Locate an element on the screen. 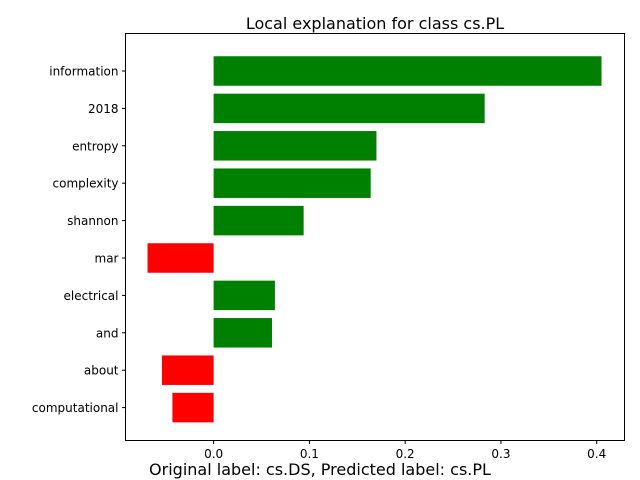 This screenshot has width=640, height=480. x-tick-label: 0.1 is located at coordinates (309, 454).